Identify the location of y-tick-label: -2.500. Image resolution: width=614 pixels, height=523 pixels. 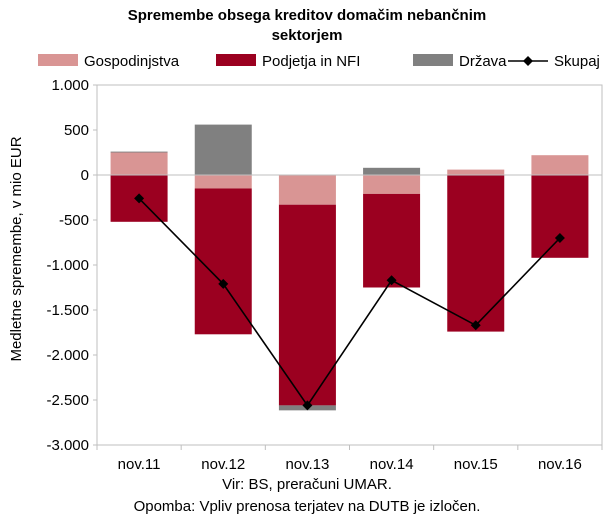
(67, 400).